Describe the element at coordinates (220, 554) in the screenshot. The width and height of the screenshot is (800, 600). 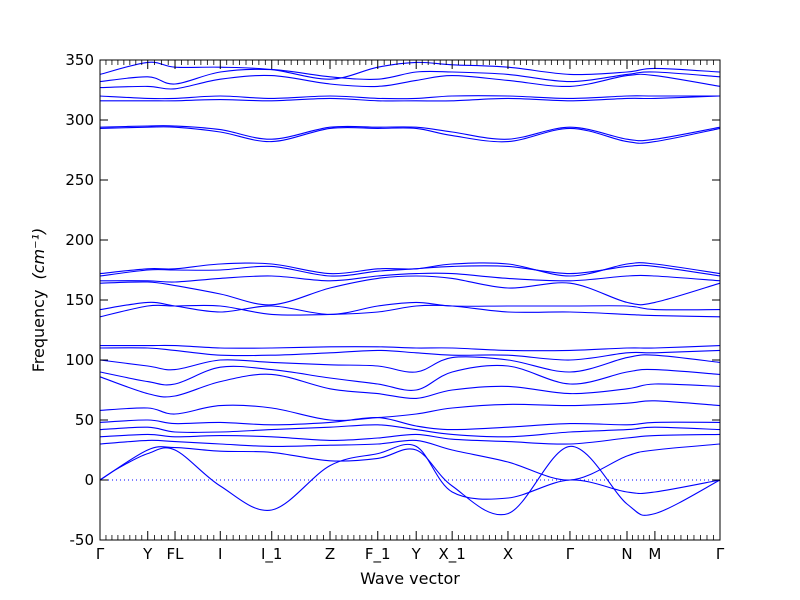
I see `x-tick-label: I` at that location.